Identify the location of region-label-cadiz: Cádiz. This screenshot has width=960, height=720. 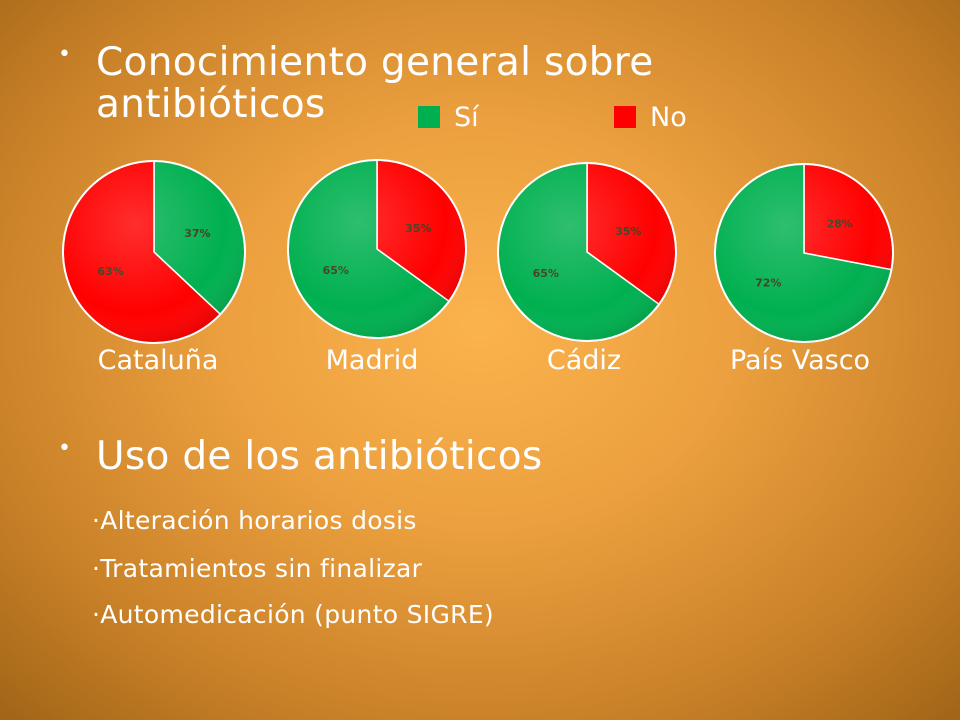
(584, 360).